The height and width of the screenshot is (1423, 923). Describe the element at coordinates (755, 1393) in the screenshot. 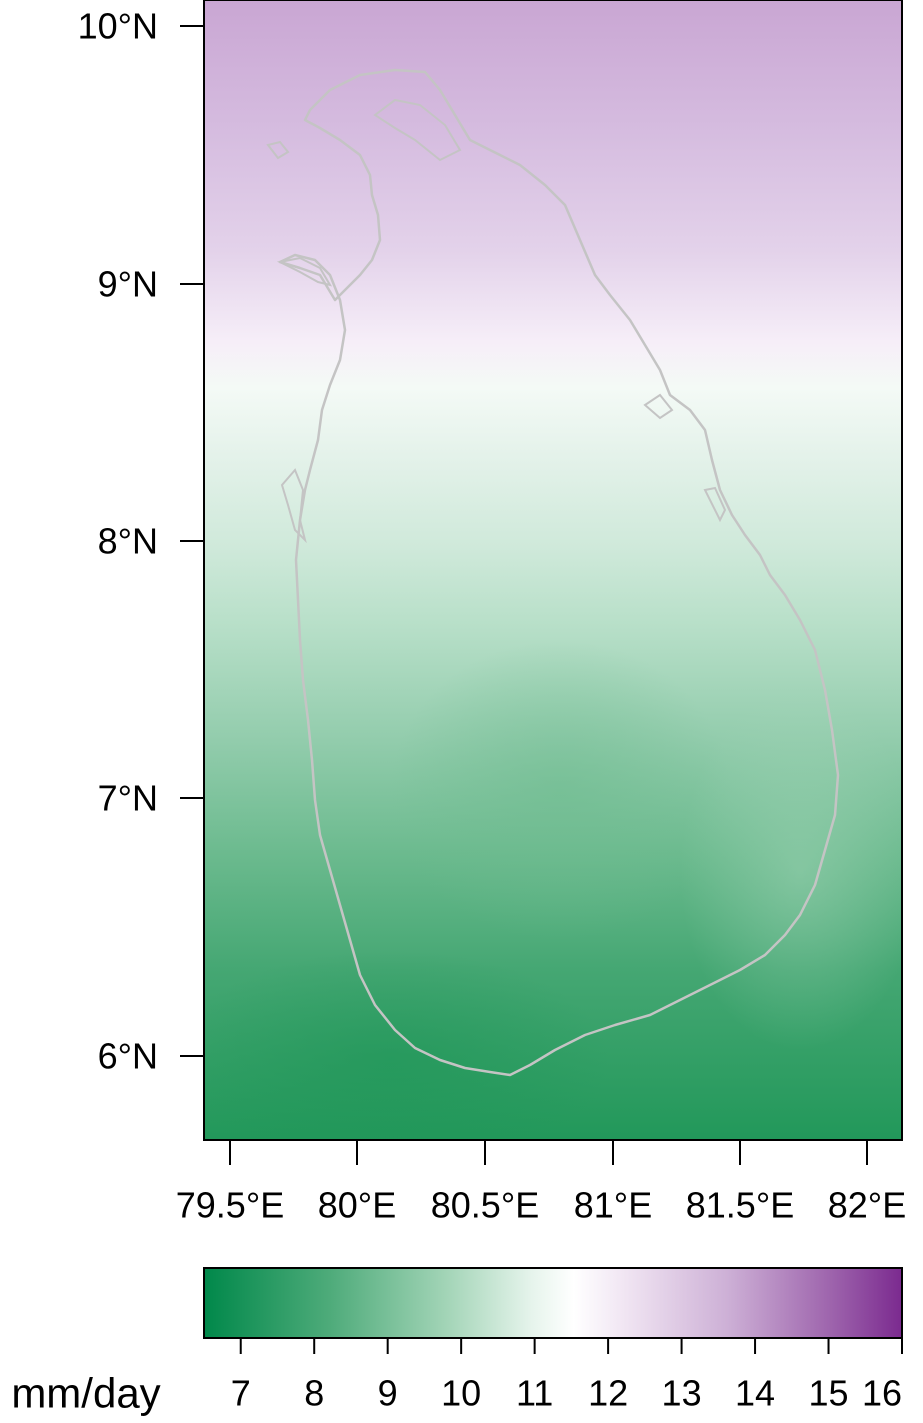

I see `colorbar-tick-label-14: 14` at that location.